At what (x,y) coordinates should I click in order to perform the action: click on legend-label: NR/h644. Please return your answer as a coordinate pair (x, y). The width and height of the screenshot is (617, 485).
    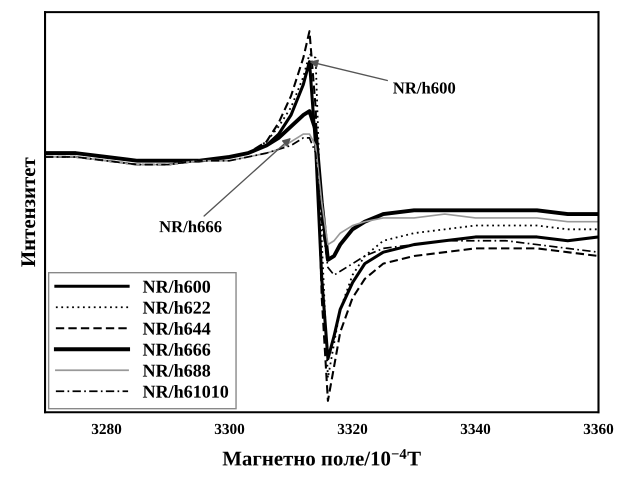
    Looking at the image, I should click on (176, 328).